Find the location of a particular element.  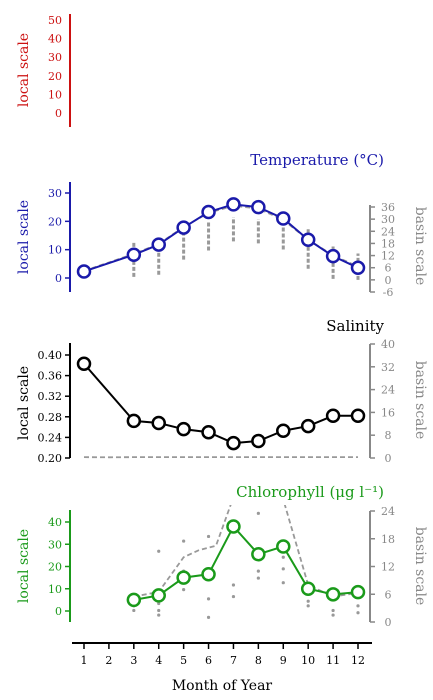

left-tick-label: 0.32 is located at coordinates (50, 396).